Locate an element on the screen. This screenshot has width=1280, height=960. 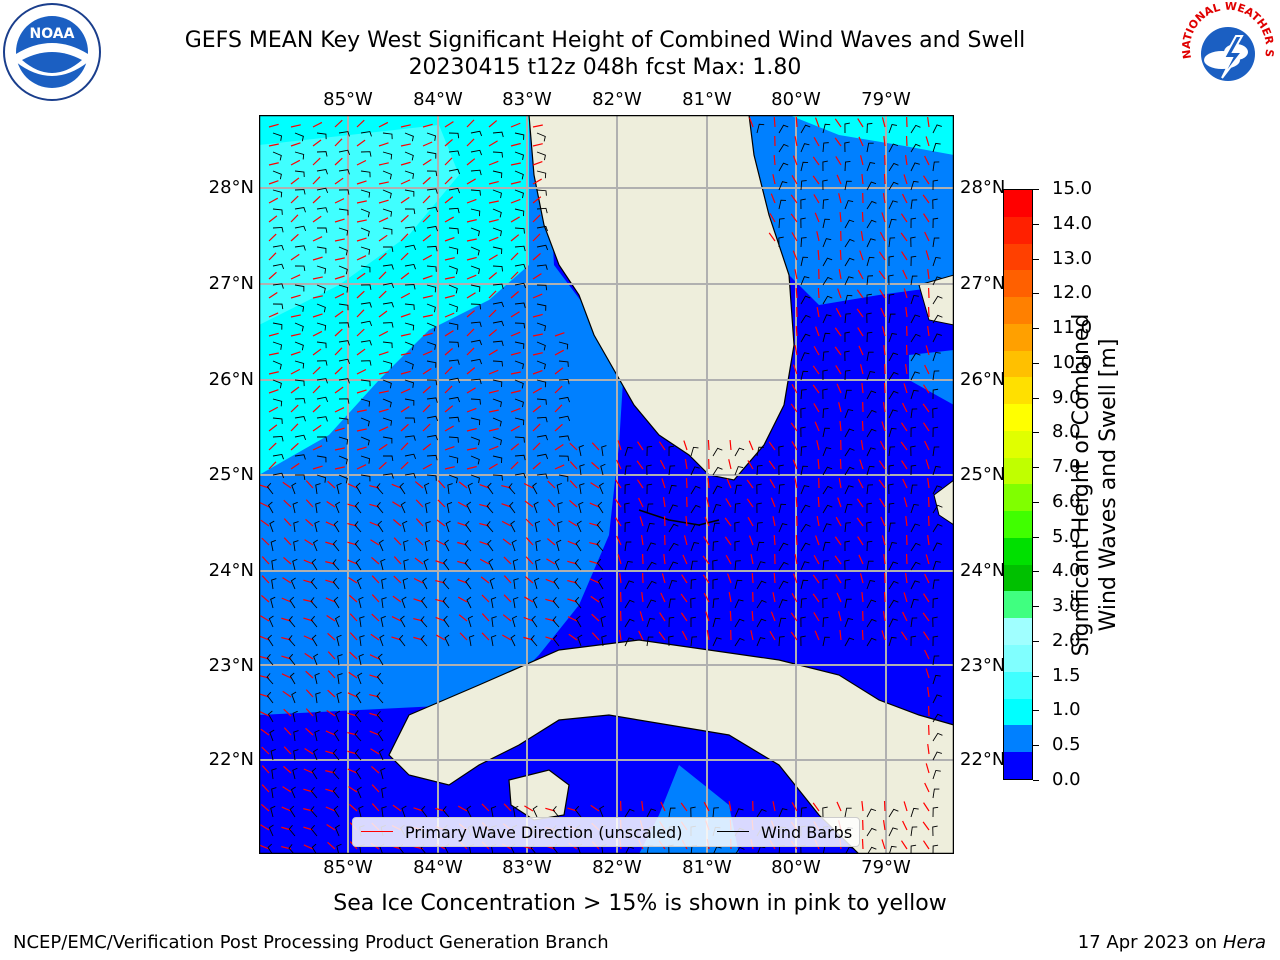
lon-label-bottom: 84°W is located at coordinates (438, 867).